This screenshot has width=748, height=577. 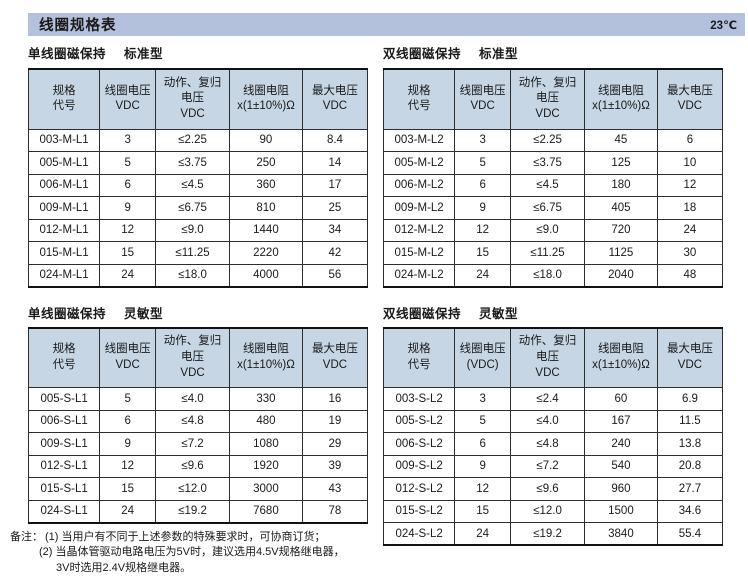 What do you see at coordinates (548, 421) in the screenshot?
I see `table-cell: ≤4.0` at bounding box center [548, 421].